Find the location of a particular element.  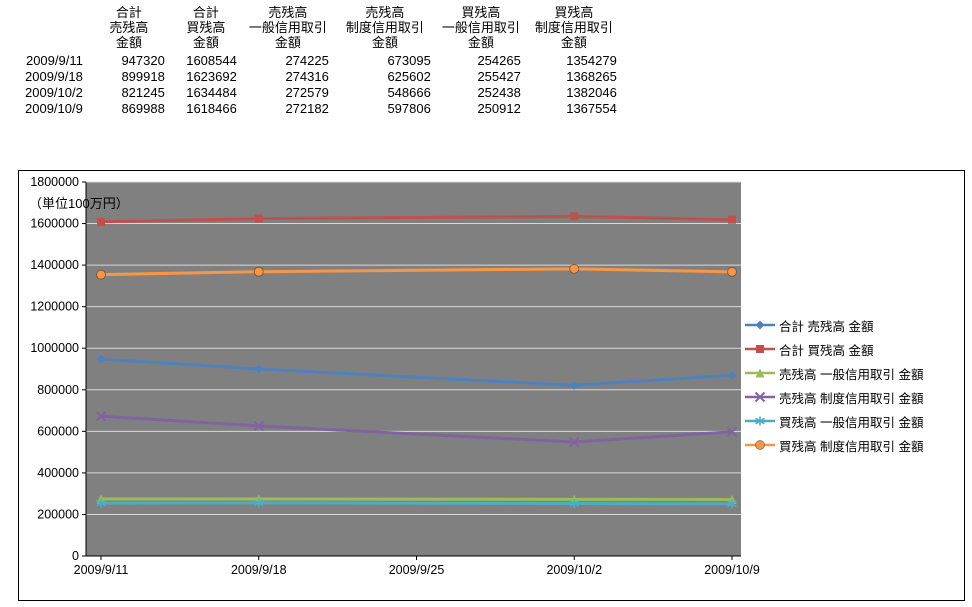

table-cell: 673095 is located at coordinates (409, 60).